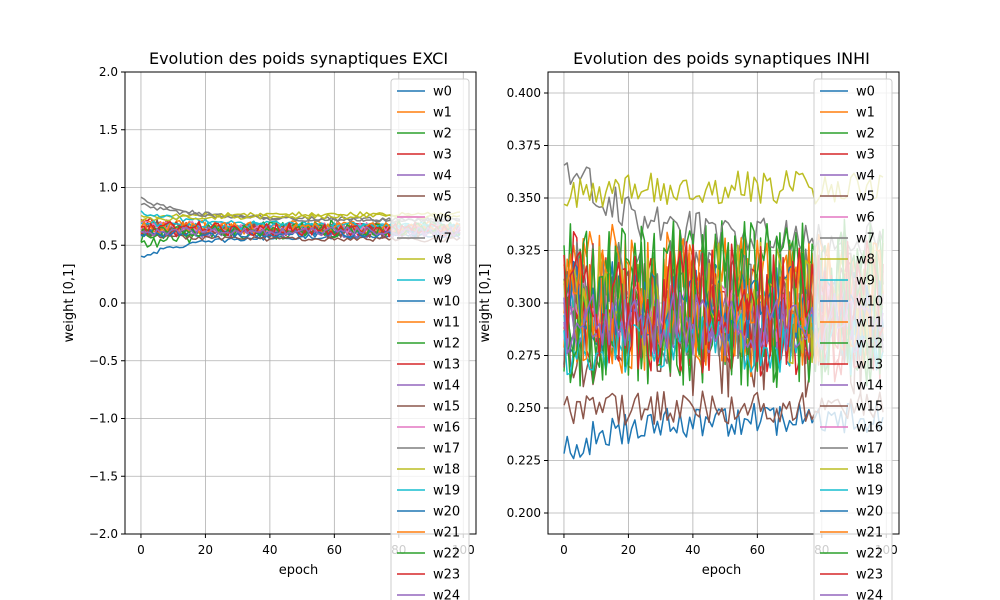 Image resolution: width=1000 pixels, height=600 pixels. I want to click on y-tick-label: −1.0, so click(103, 419).